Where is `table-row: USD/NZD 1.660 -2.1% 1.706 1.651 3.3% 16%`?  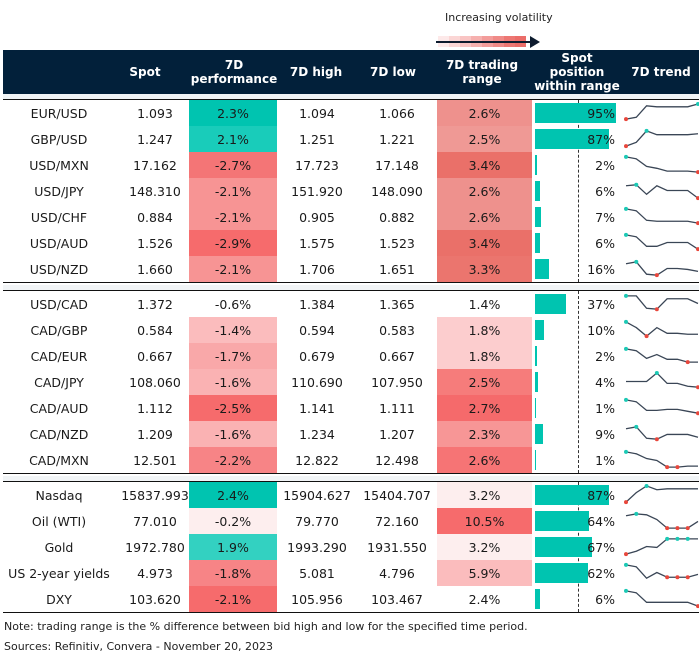 table-row: USD/NZD 1.660 -2.1% 1.706 1.651 3.3% 16% is located at coordinates (351, 269).